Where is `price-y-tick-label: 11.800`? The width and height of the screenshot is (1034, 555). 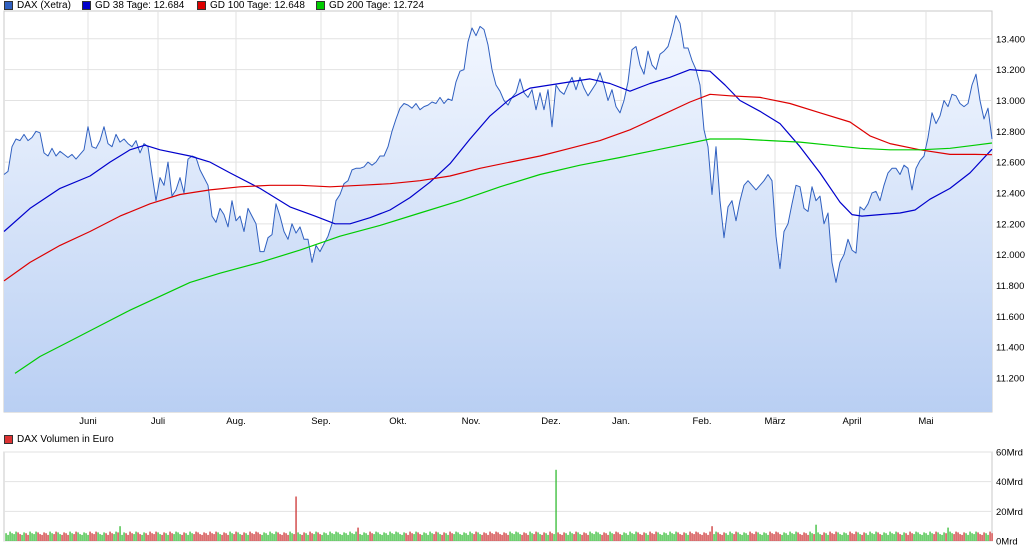 price-y-tick-label: 11.800 is located at coordinates (1010, 286).